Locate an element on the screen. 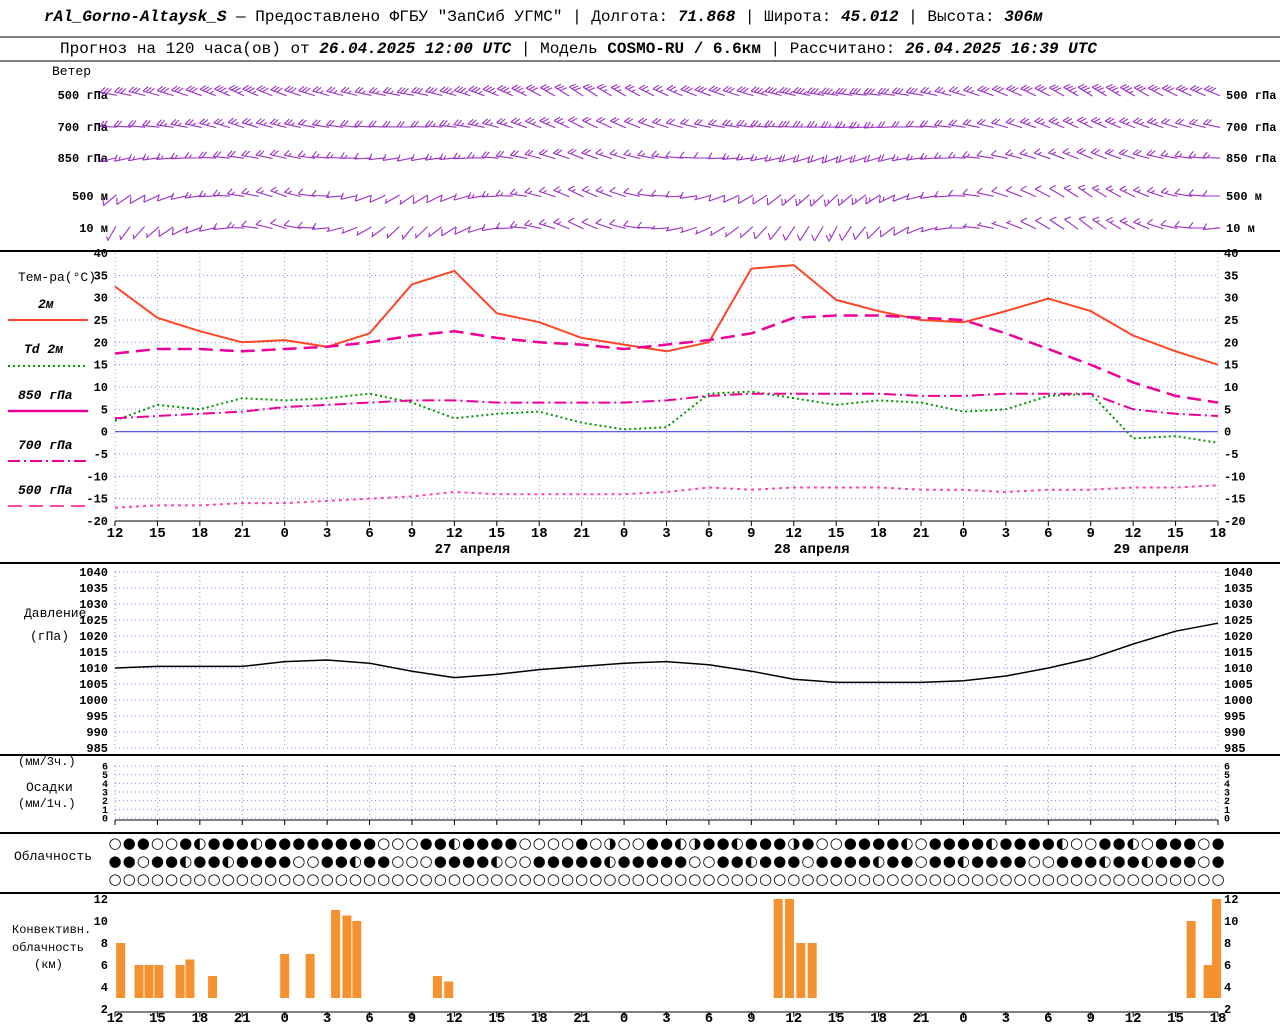 The width and height of the screenshot is (1280, 1024). temperature-series is located at coordinates (666, 315).